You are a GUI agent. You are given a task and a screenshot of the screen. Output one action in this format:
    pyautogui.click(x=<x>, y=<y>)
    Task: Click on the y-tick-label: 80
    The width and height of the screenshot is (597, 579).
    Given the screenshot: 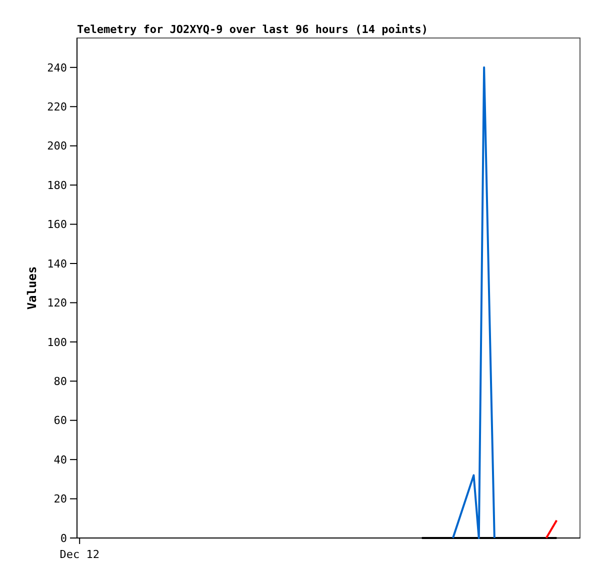 What is the action you would take?
    pyautogui.click(x=60, y=381)
    